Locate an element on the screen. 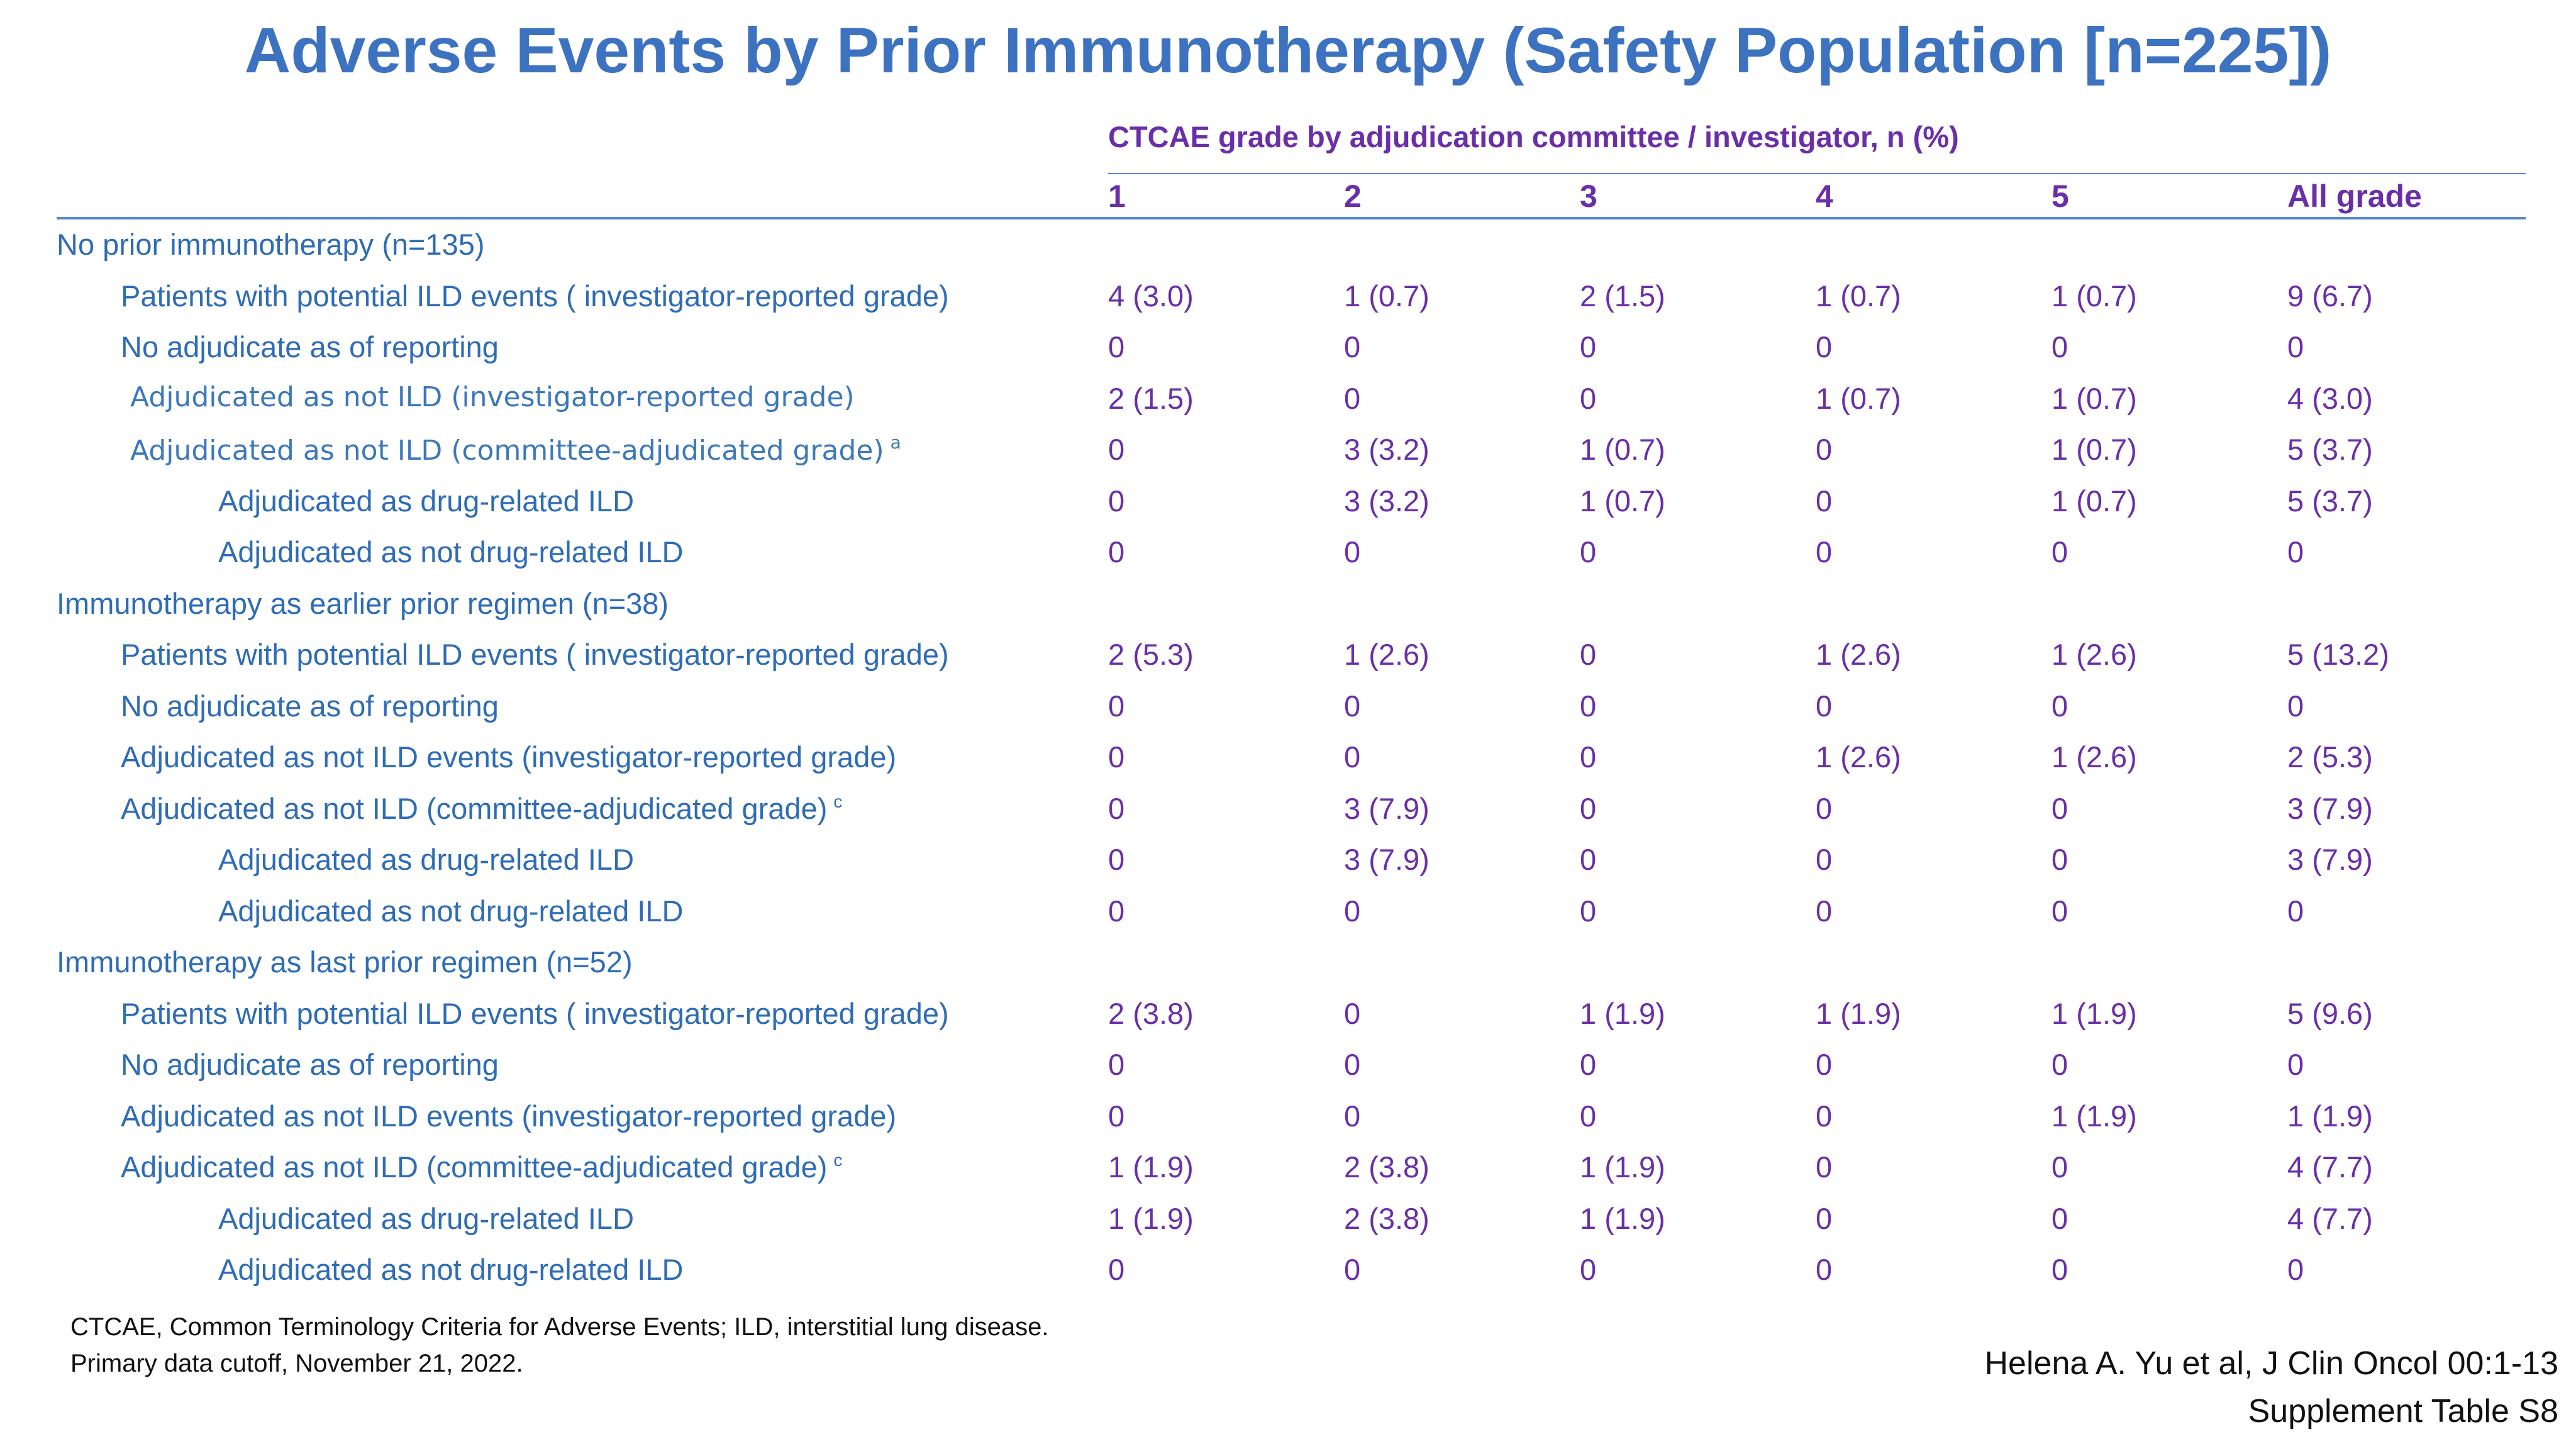 The height and width of the screenshot is (1449, 2576). section-label: No prior immunotherapy (n=135) is located at coordinates (271, 244).